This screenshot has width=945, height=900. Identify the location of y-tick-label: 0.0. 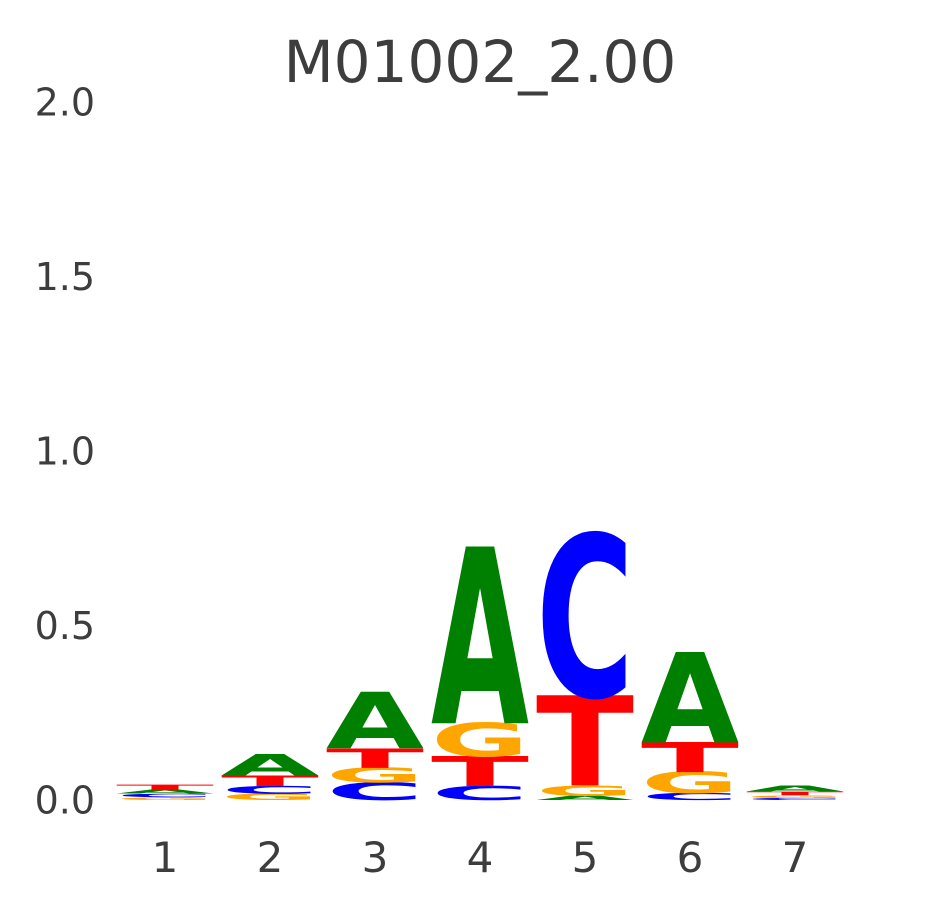
(65, 800).